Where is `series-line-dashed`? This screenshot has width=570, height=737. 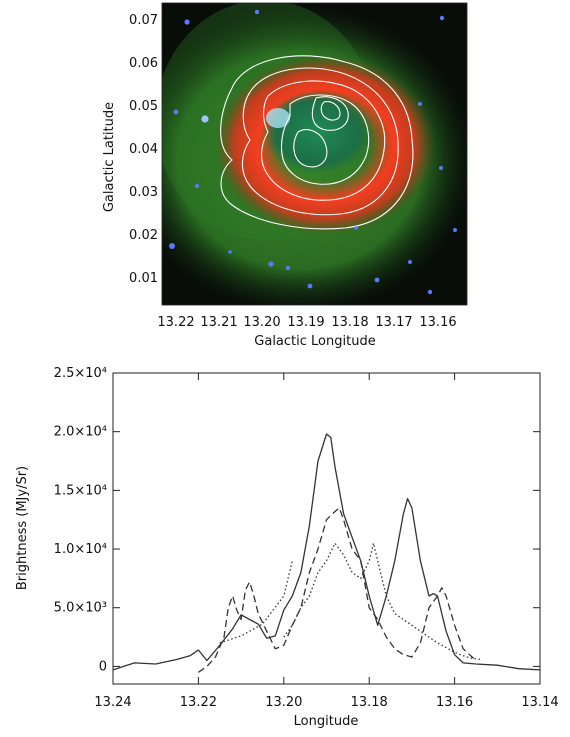 series-line-dashed is located at coordinates (337, 590).